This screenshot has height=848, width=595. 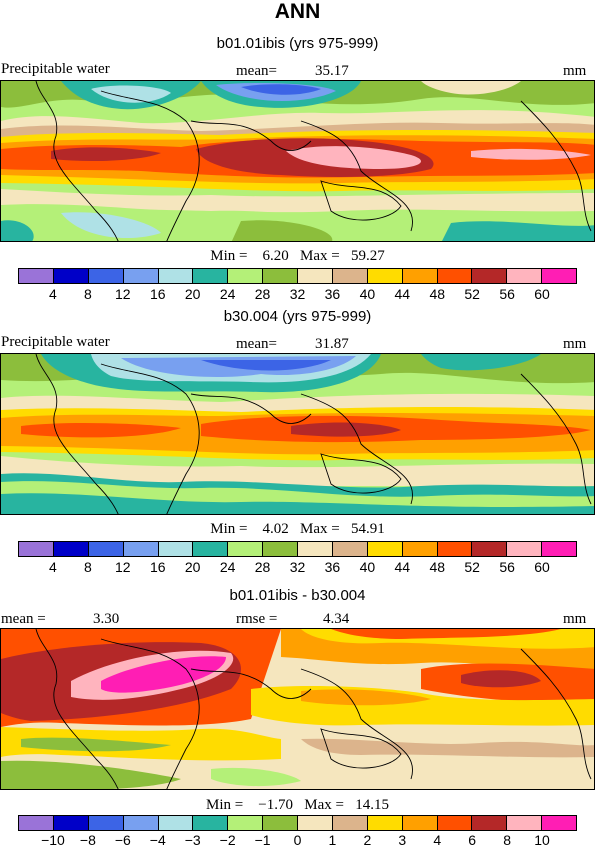 I want to click on panel-3-colorbar, so click(x=297, y=823).